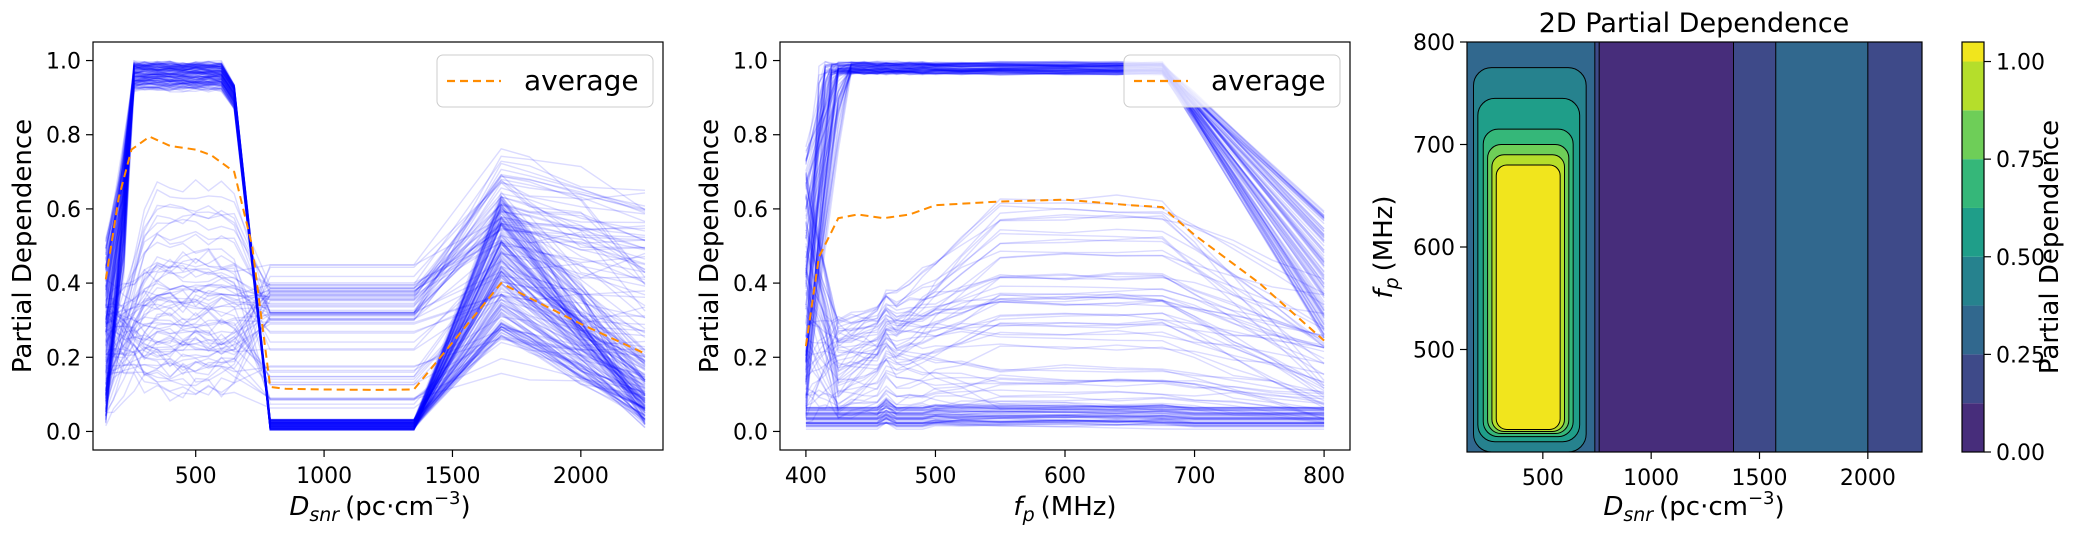  What do you see at coordinates (1386, 246) in the screenshot?
I see `y-axis-label: fp(MHz)` at bounding box center [1386, 246].